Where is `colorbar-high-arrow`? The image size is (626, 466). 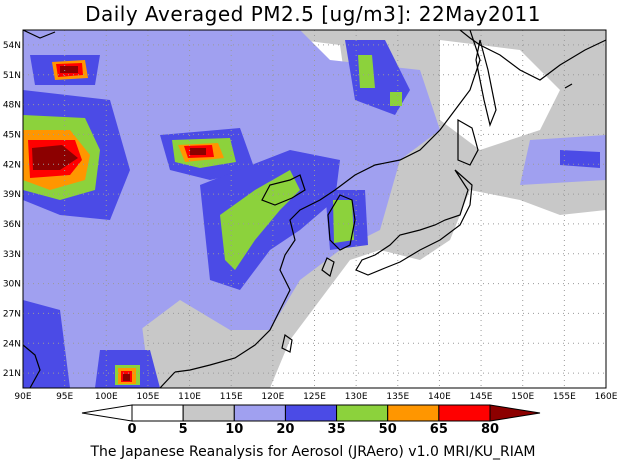
colorbar-high-arrow is located at coordinates (515, 413).